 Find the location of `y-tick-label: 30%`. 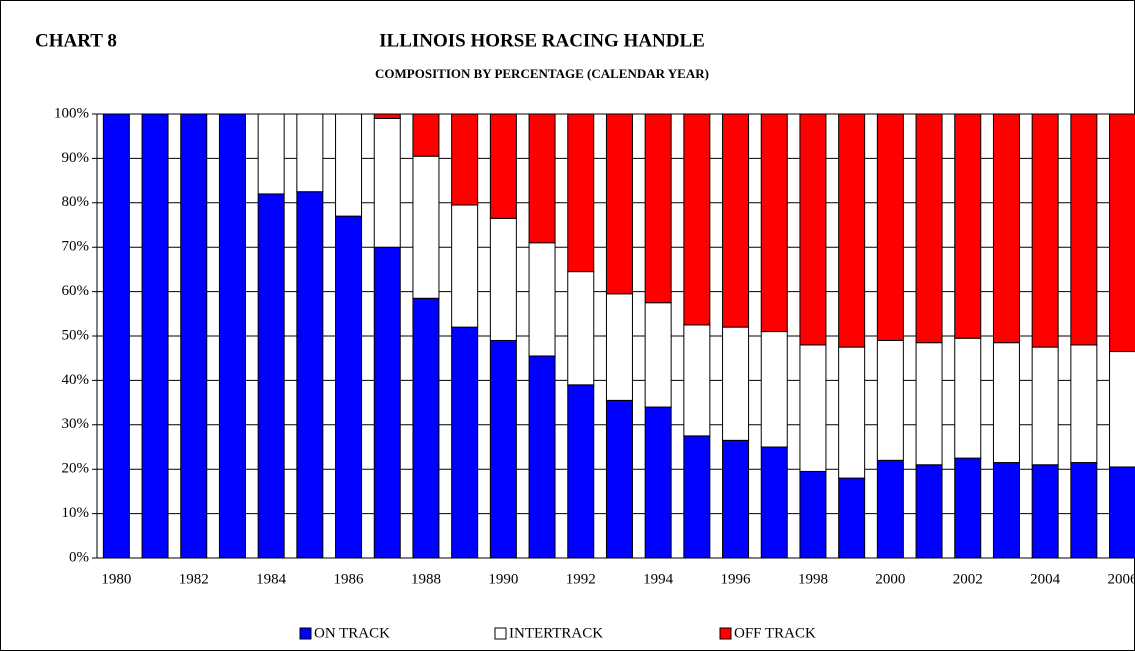

y-tick-label: 30% is located at coordinates (76, 424).